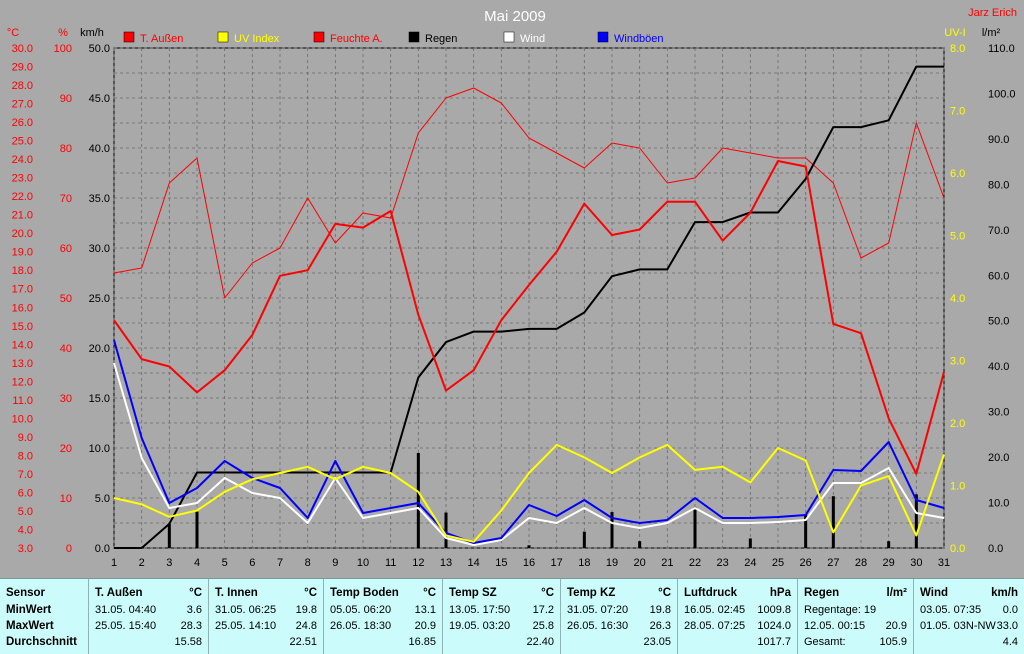  I want to click on stats-row: 12.05. 00:15 20.9, so click(855, 627).